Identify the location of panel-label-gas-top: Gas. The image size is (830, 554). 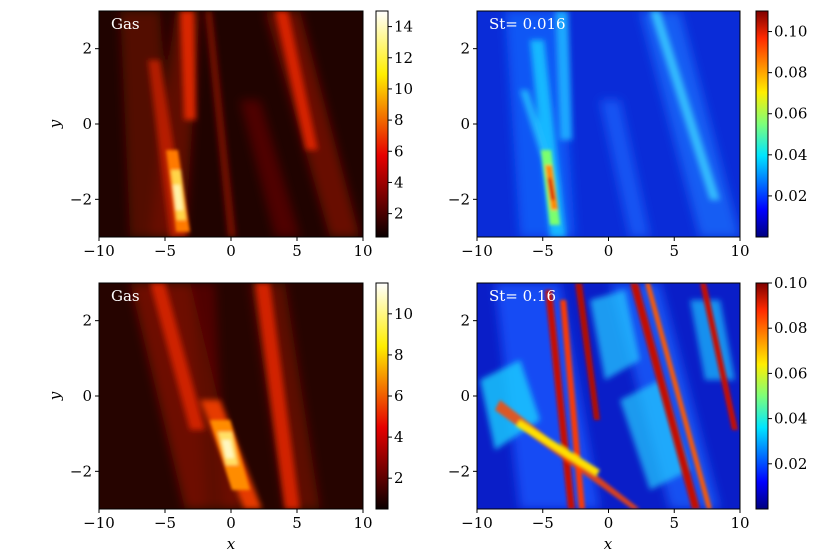
(125, 24).